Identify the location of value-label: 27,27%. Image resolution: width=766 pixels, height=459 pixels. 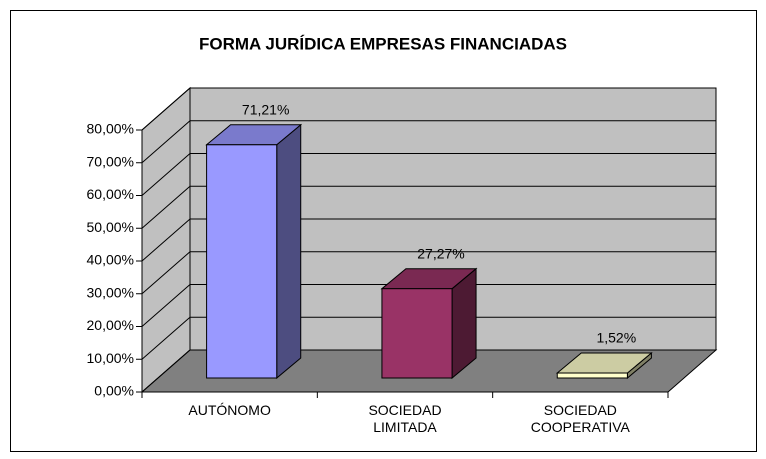
(440, 253).